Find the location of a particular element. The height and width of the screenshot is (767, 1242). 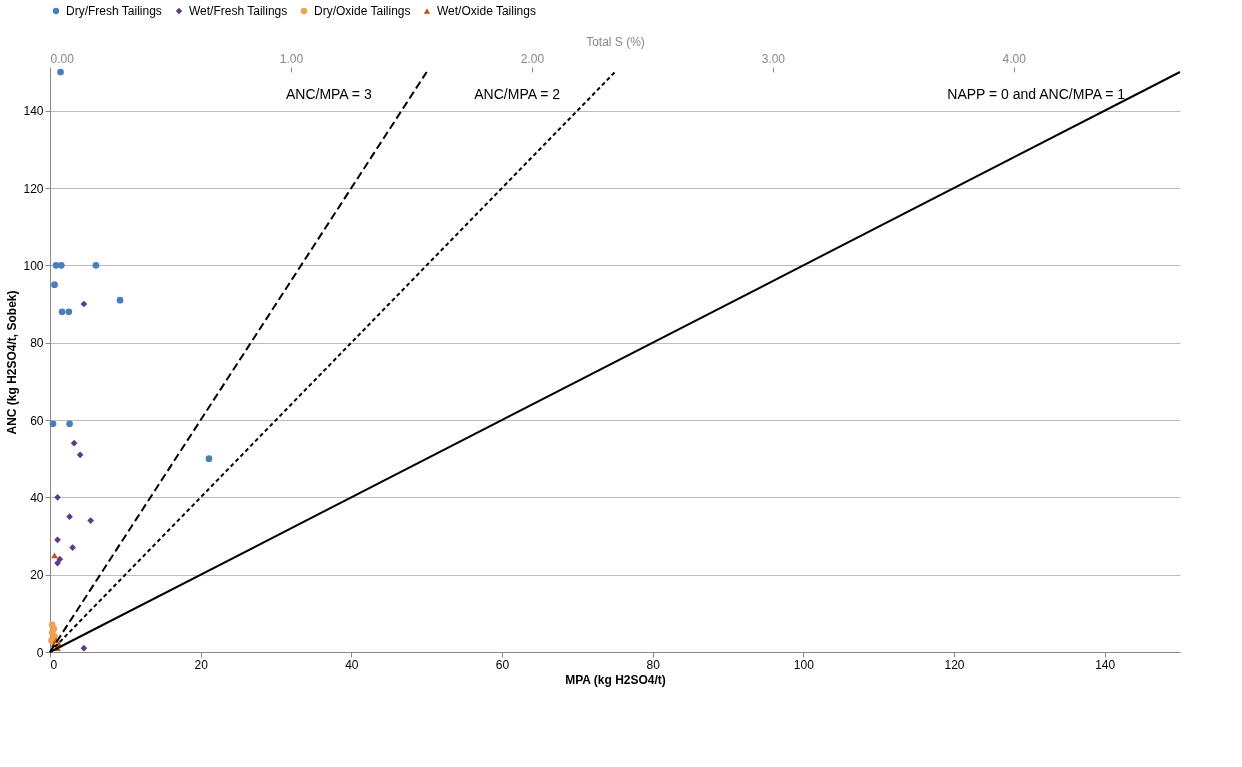

x-tick-label: 20 is located at coordinates (201, 664).